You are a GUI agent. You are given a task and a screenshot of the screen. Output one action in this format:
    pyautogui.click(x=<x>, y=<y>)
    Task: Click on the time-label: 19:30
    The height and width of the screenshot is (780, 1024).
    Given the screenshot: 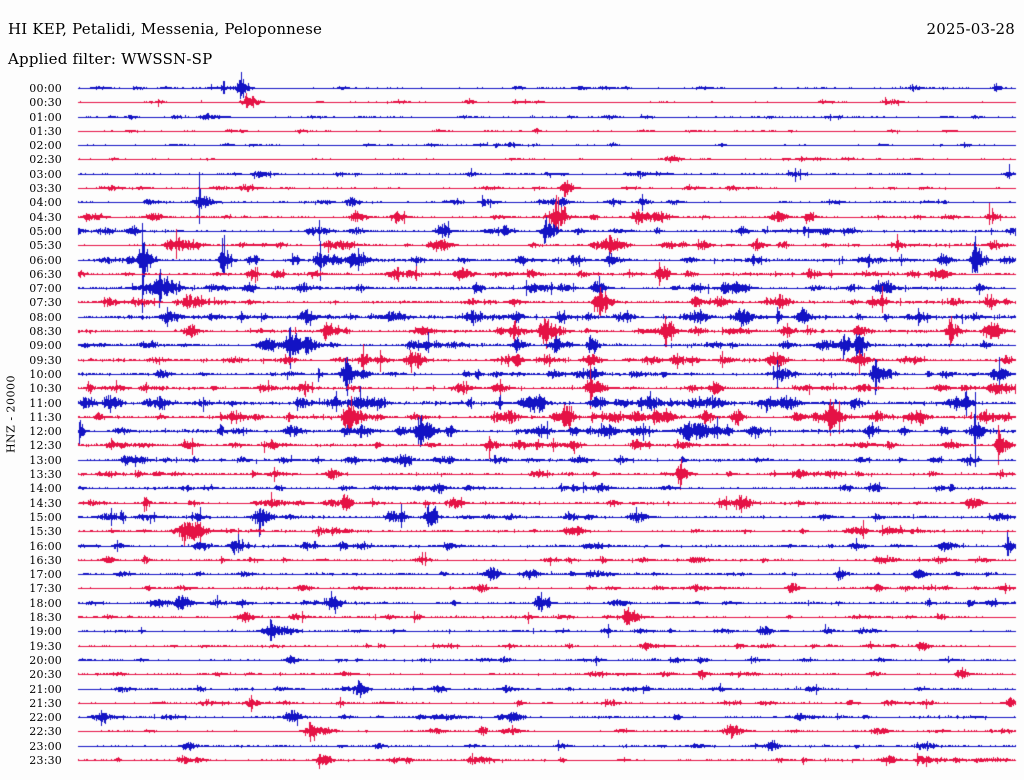 What is the action you would take?
    pyautogui.click(x=45, y=646)
    